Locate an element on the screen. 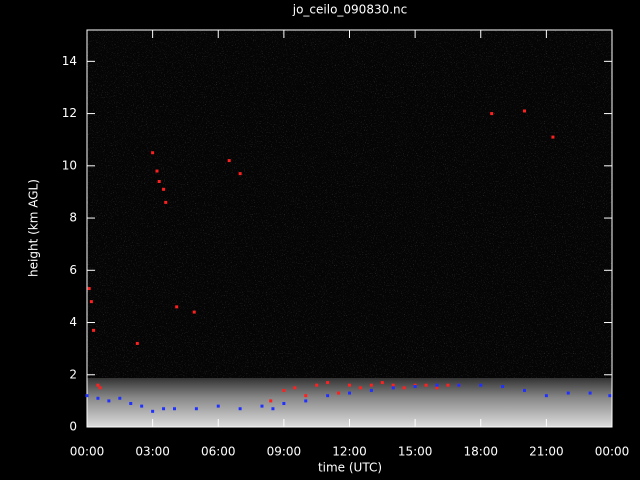  x-tick-label: 18:00 is located at coordinates (480, 452).